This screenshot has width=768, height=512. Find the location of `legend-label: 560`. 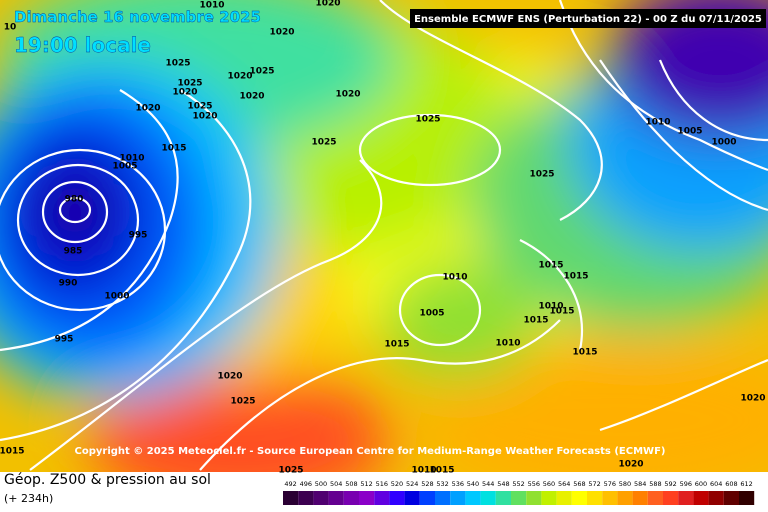

legend-label: 560 is located at coordinates (549, 484).